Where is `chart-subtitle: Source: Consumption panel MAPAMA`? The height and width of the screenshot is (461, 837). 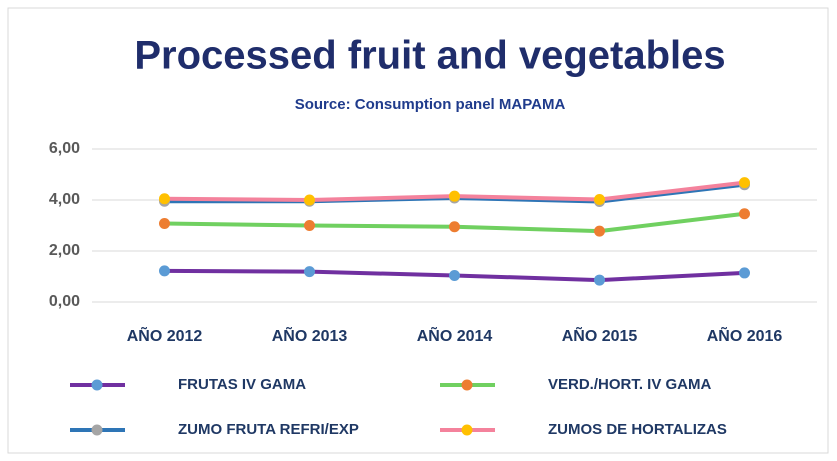
chart-subtitle: Source: Consumption panel MAPAMA is located at coordinates (430, 104).